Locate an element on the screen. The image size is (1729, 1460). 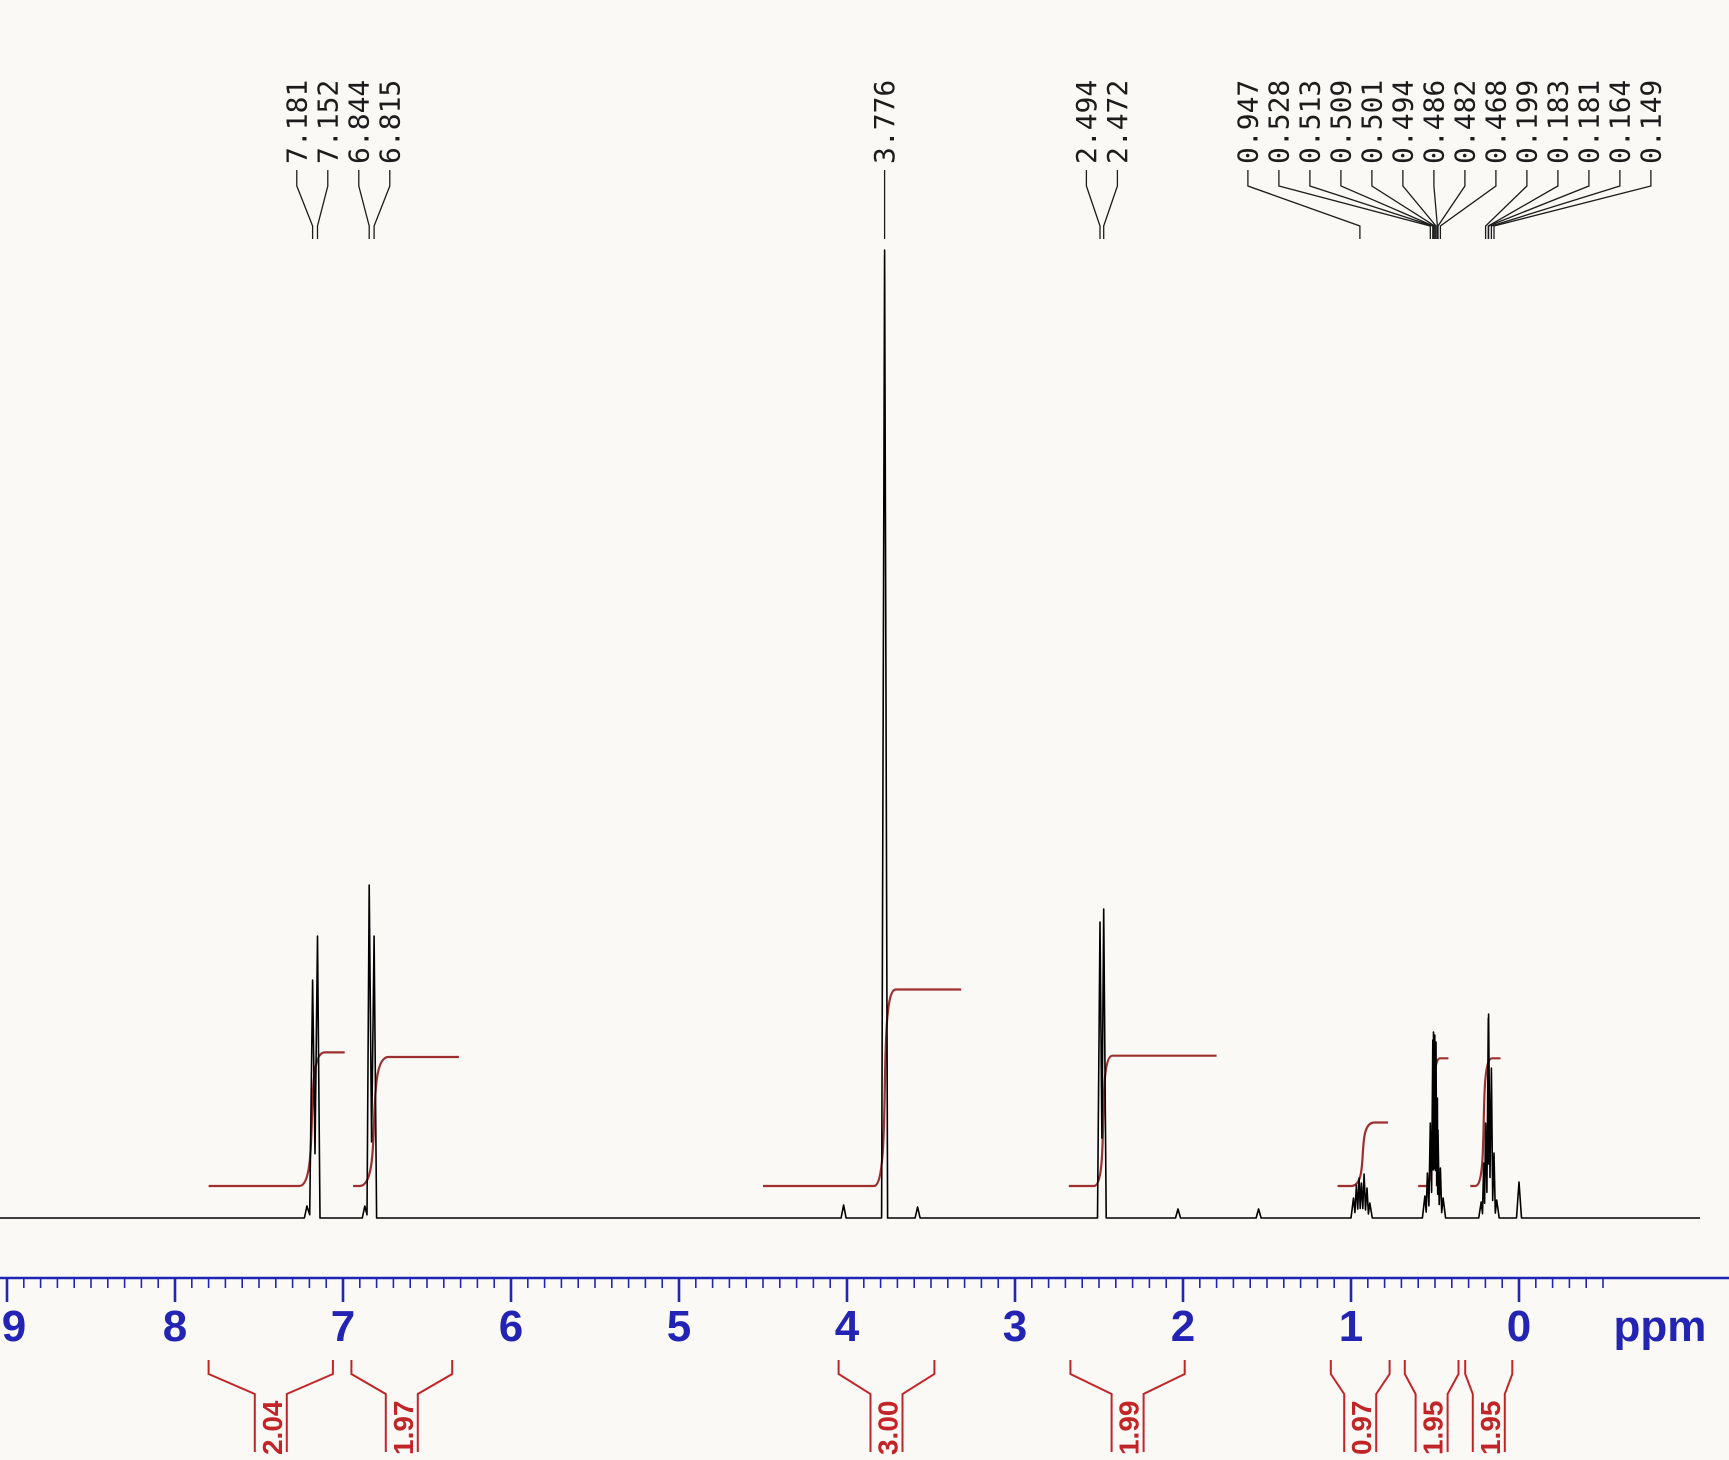
peak-label: 0.199 is located at coordinates (1526, 122).